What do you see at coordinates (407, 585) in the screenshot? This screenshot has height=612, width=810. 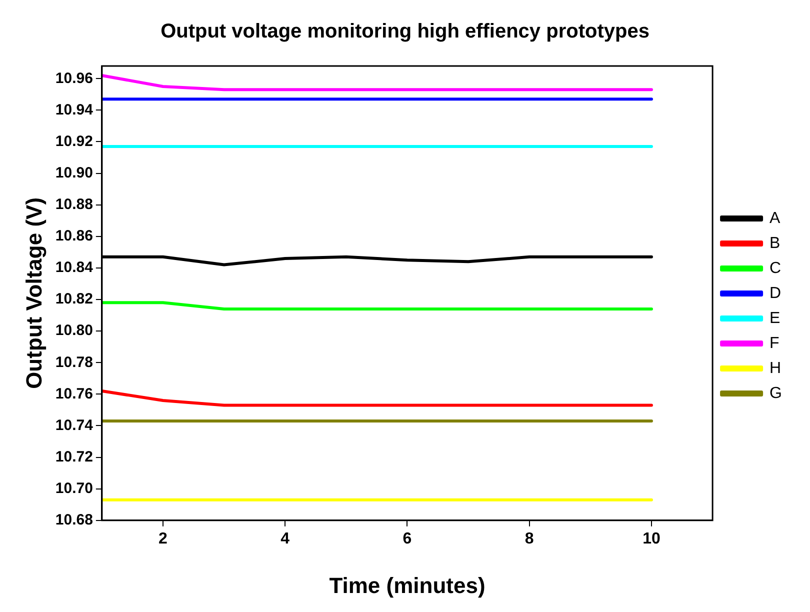 I see `x-axis-title: Time (minutes)` at bounding box center [407, 585].